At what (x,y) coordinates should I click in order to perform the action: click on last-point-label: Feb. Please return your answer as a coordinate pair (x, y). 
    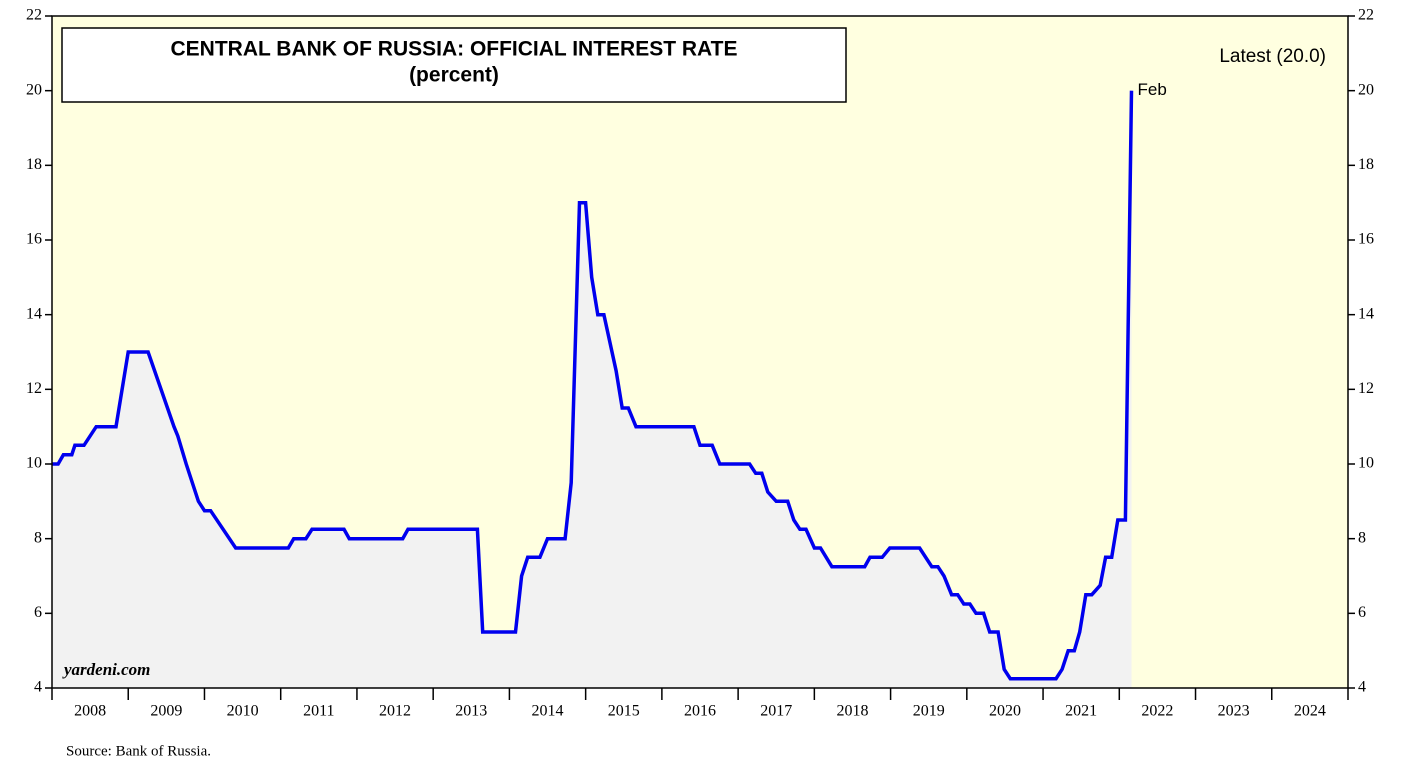
    Looking at the image, I should click on (1151, 89).